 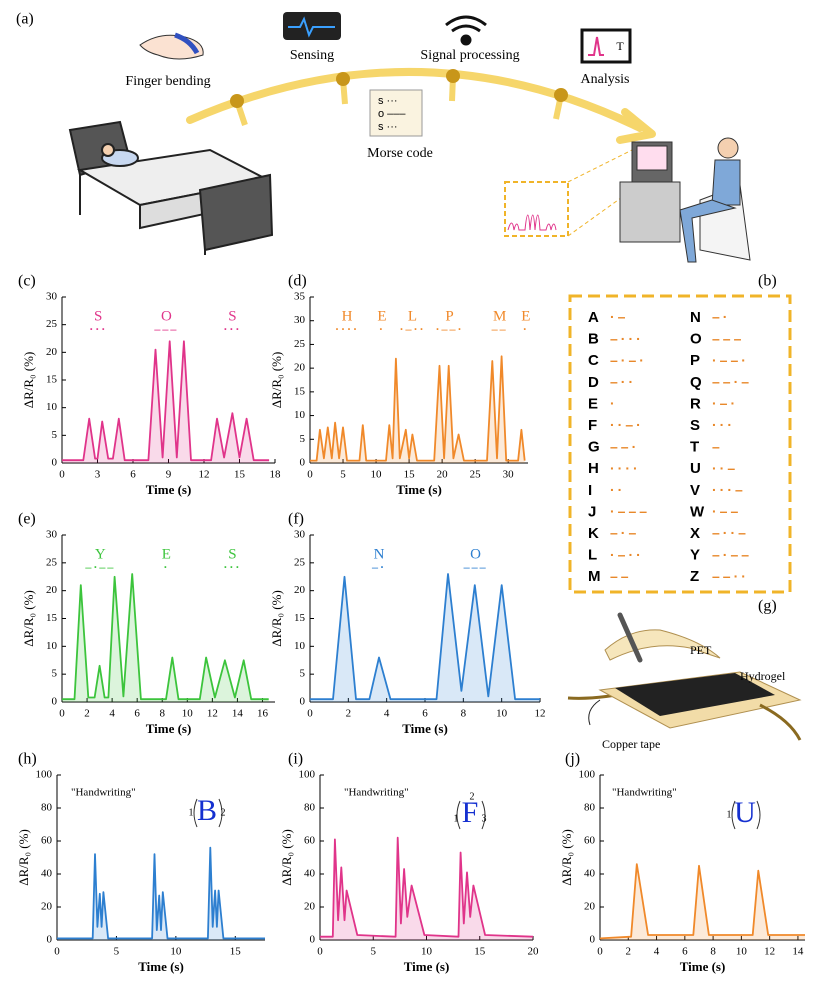 I want to click on panel-label: (c), so click(x=27, y=281).